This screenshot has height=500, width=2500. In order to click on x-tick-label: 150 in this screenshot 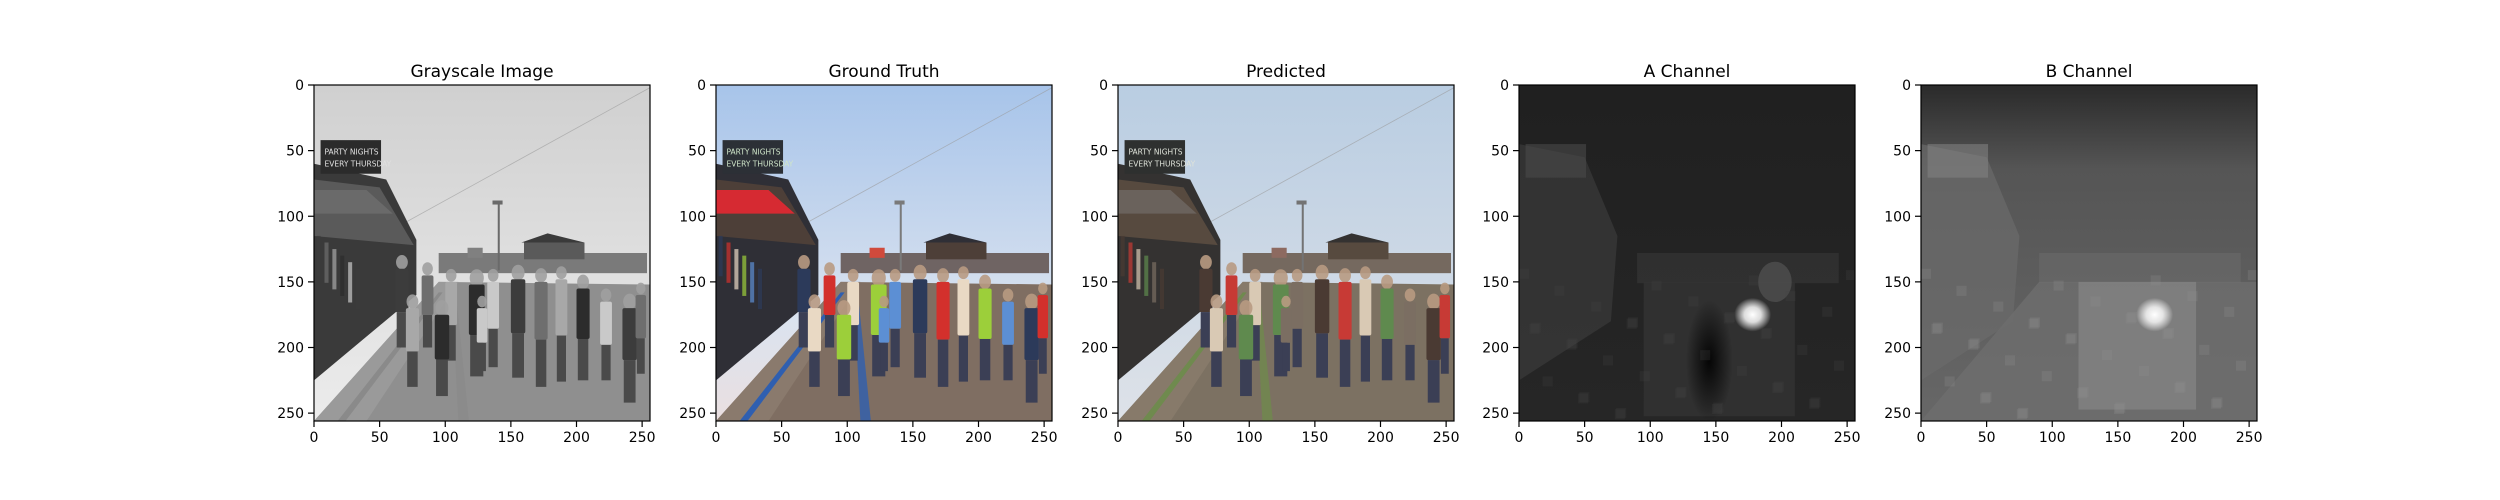, I will do `click(2118, 438)`.